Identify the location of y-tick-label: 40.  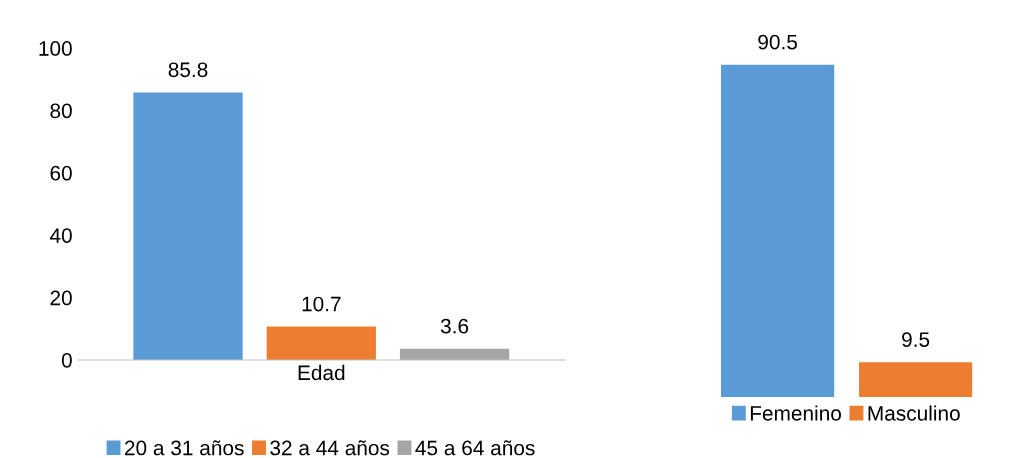
(60, 235).